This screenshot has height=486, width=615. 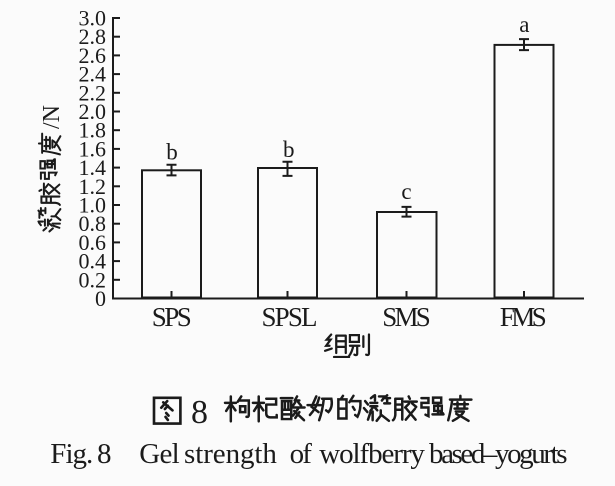 I want to click on svg-text: 0.4, so click(x=93, y=261).